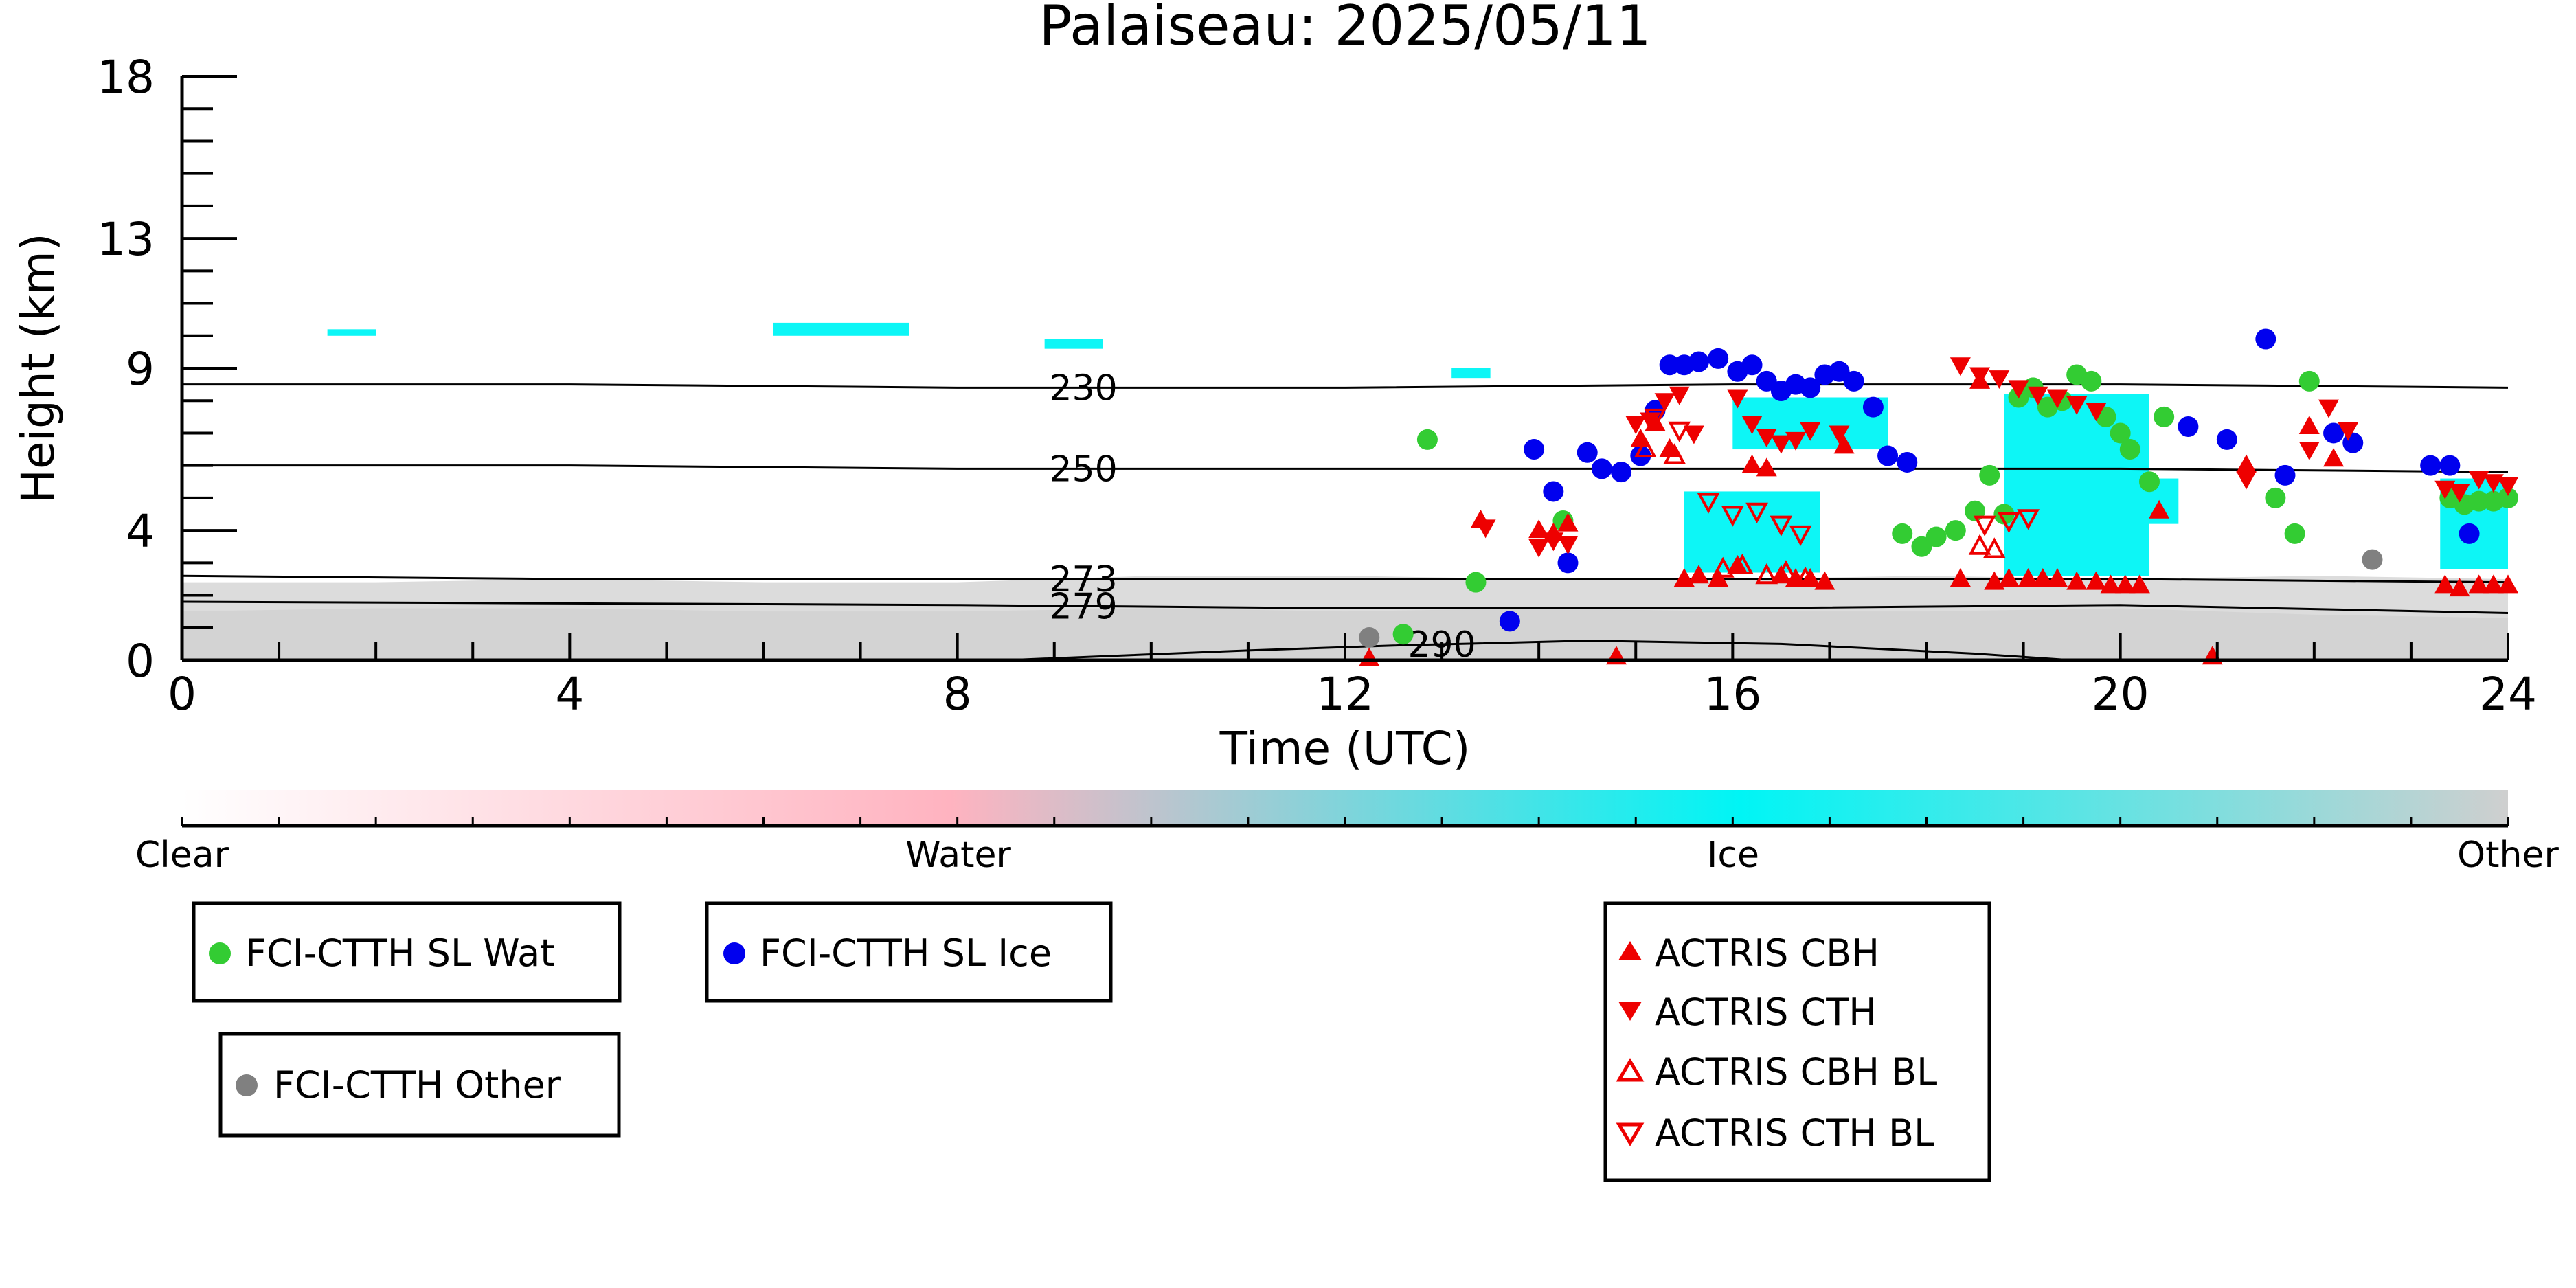 This screenshot has height=1288, width=2576. What do you see at coordinates (1345, 694) in the screenshot?
I see `x-tick-label: 12` at bounding box center [1345, 694].